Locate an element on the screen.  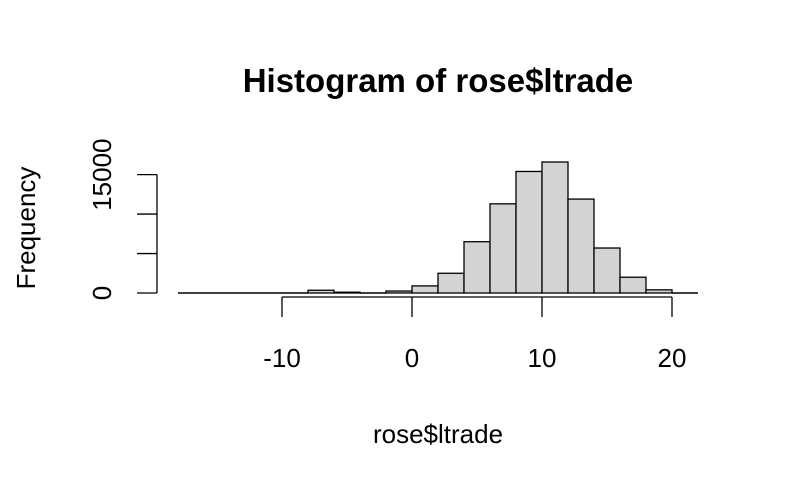
x-tick-label: -10 is located at coordinates (282, 358).